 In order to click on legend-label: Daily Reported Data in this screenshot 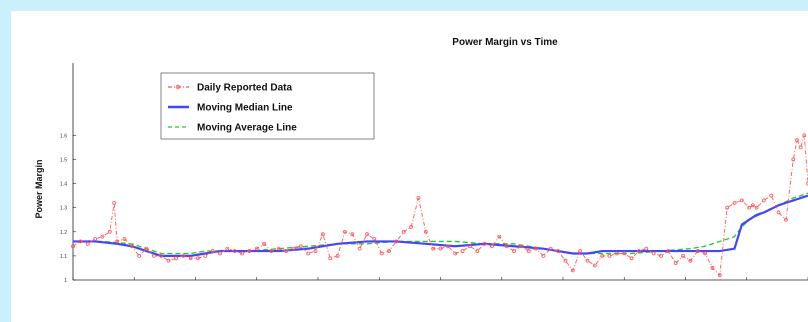, I will do `click(244, 88)`.